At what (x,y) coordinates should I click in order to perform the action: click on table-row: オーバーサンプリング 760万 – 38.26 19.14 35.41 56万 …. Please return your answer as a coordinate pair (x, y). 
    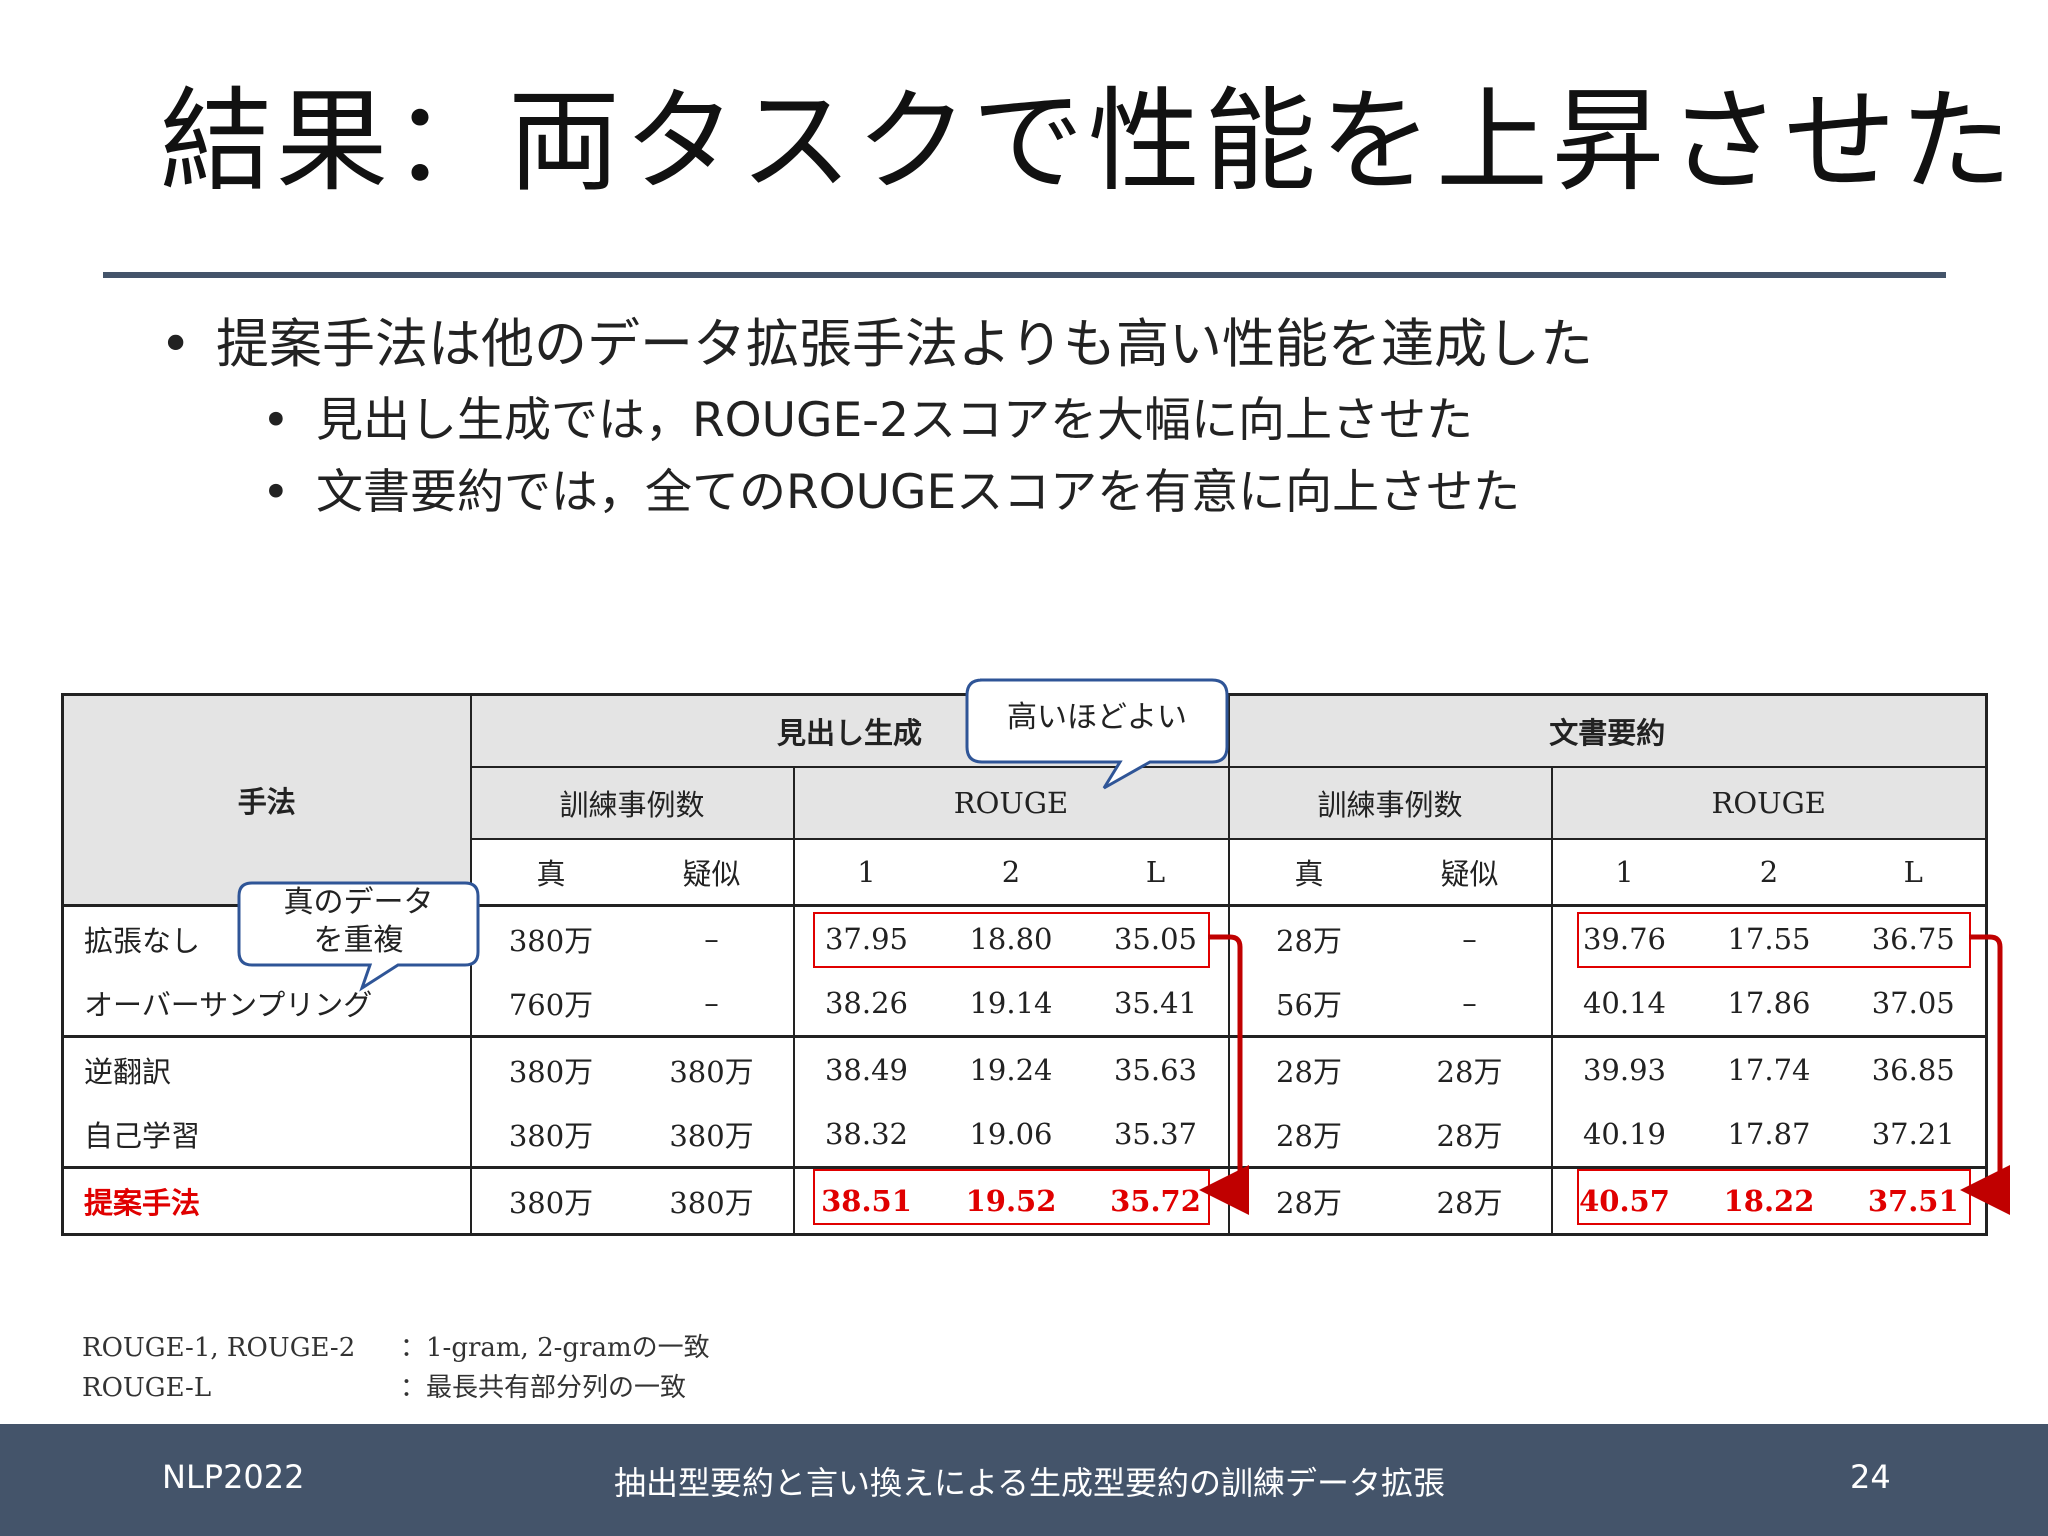
    Looking at the image, I should click on (1024, 1004).